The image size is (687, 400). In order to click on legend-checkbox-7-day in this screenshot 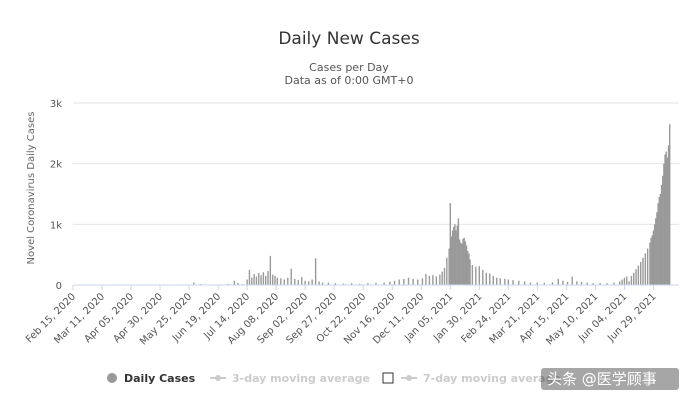, I will do `click(388, 378)`.